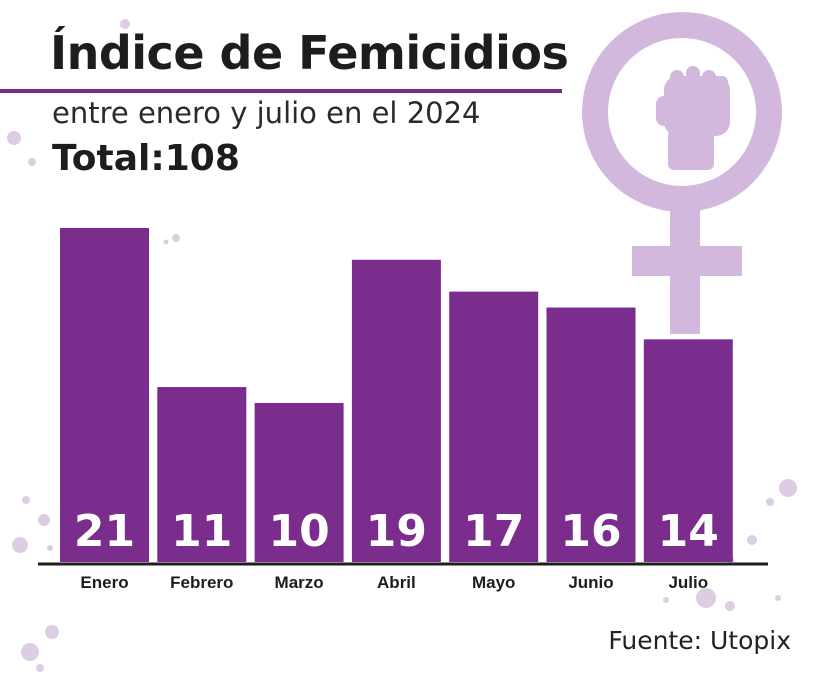 This screenshot has width=813, height=676. Describe the element at coordinates (688, 582) in the screenshot. I see `x-tick-label: Julio` at that location.